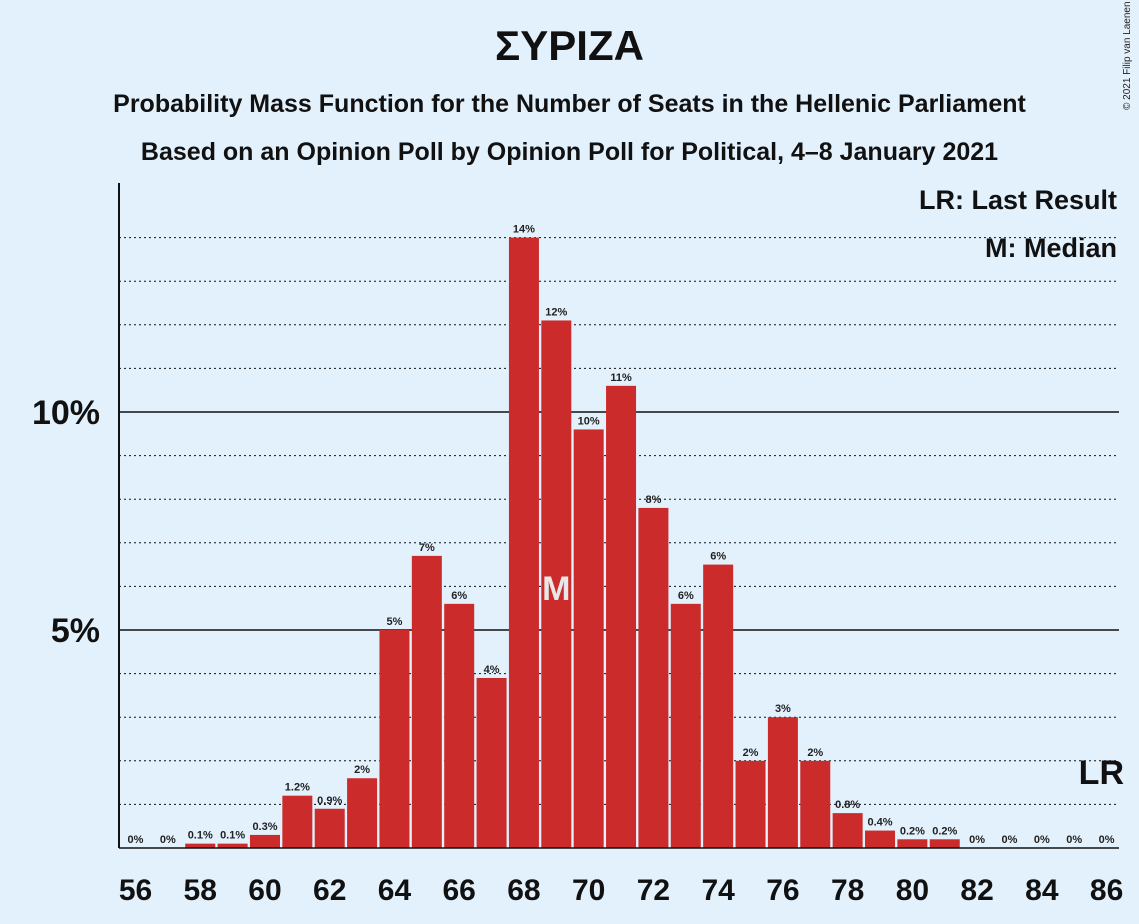 Image resolution: width=1139 pixels, height=924 pixels. What do you see at coordinates (1018, 200) in the screenshot?
I see `legend-last-result: LR: Last Result` at bounding box center [1018, 200].